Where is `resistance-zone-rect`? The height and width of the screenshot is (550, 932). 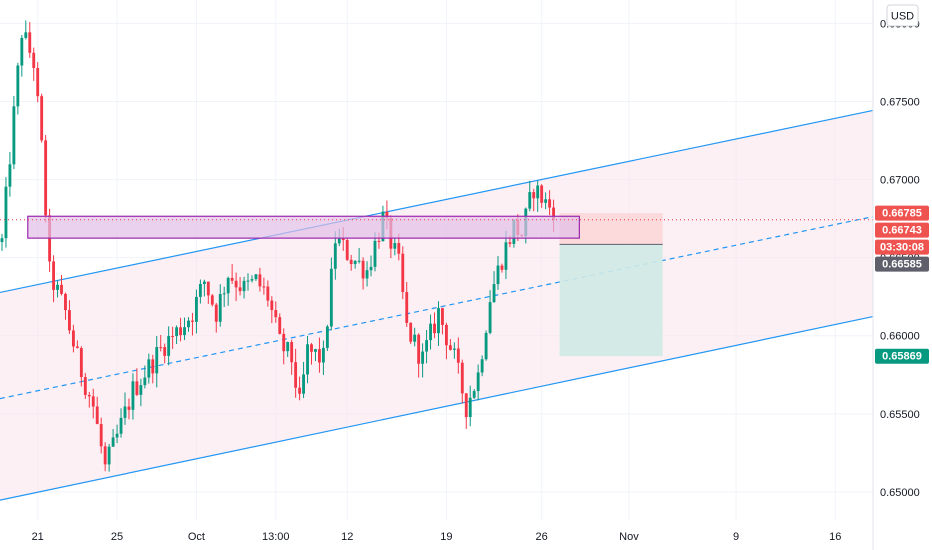 resistance-zone-rect is located at coordinates (303, 227).